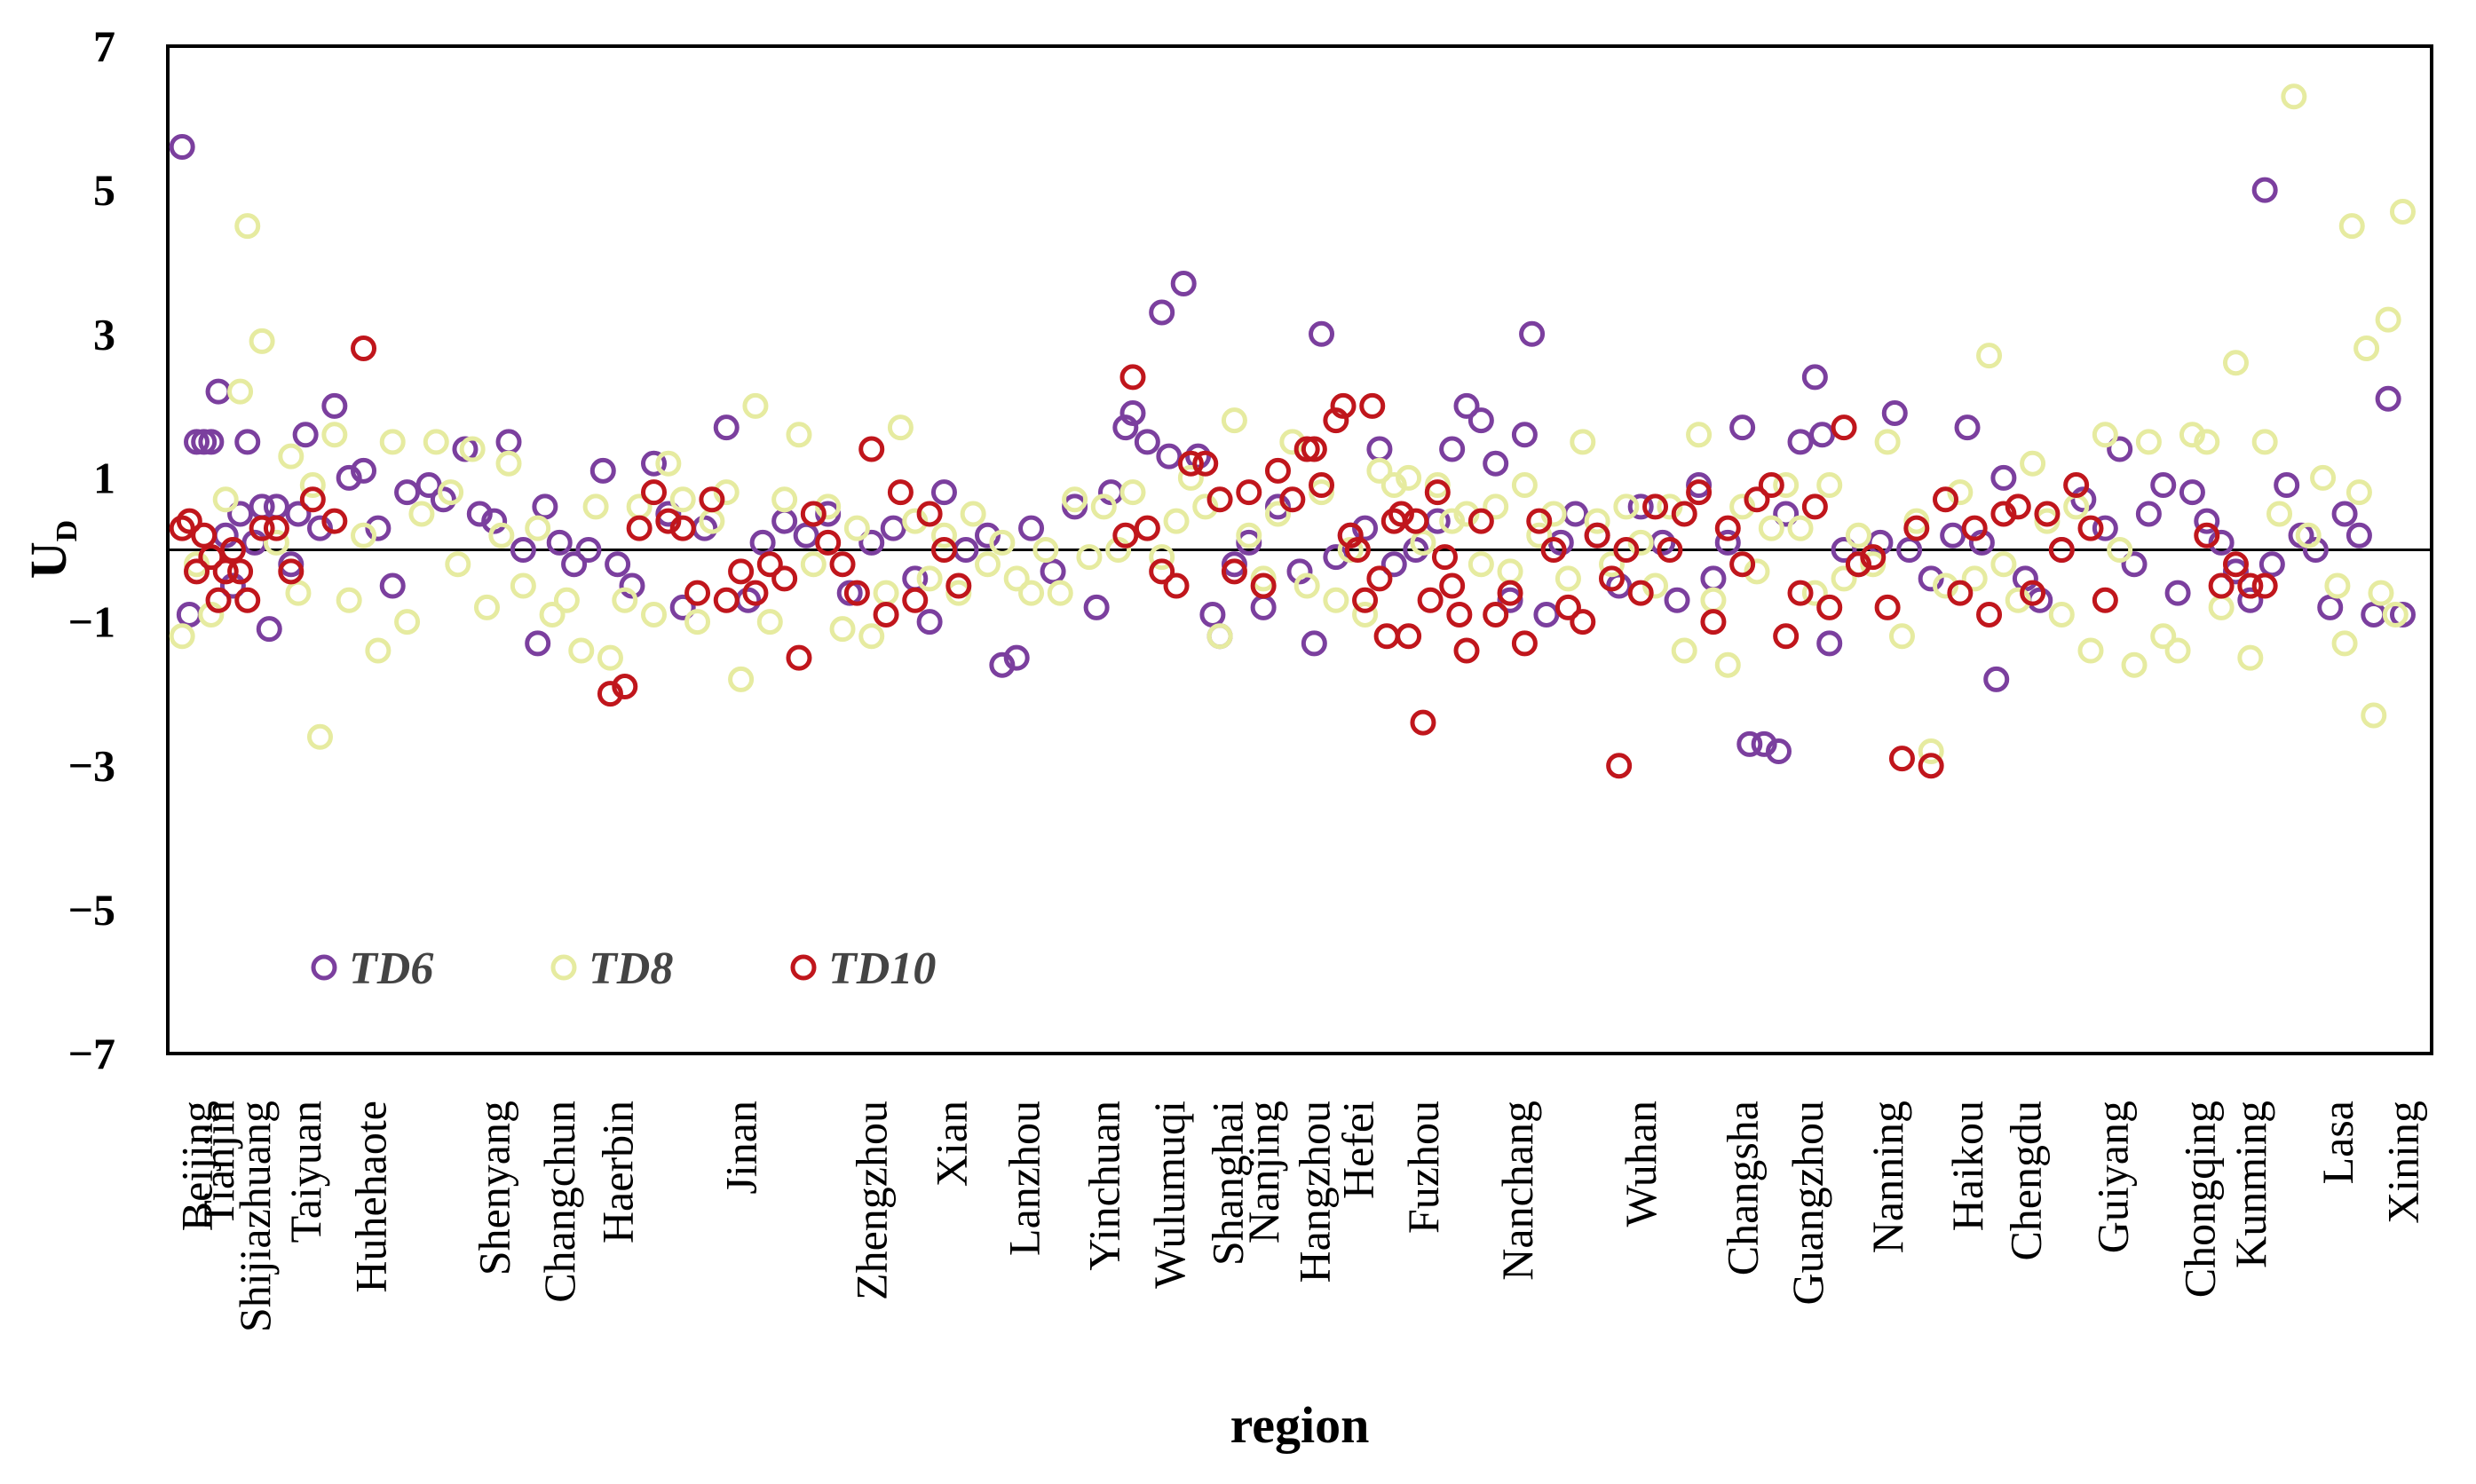 The image size is (2476, 1484). I want to click on x-tick-label: Hangzhou, so click(1314, 1192).